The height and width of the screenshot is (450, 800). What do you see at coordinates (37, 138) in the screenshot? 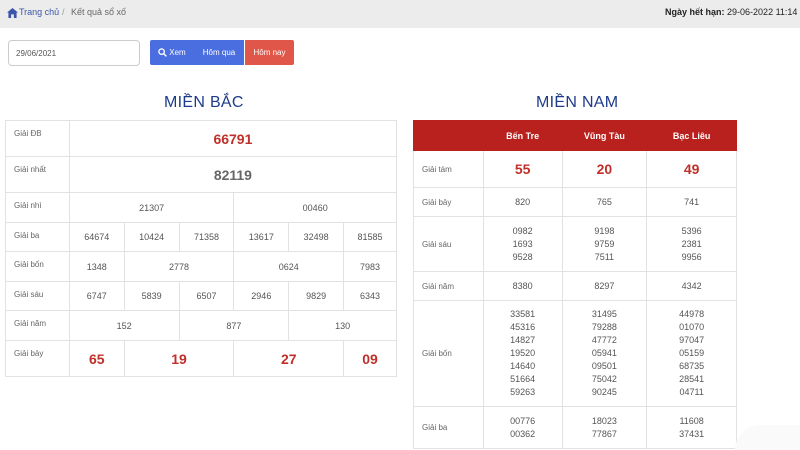
I see `prize-label: Giải ĐB` at bounding box center [37, 138].